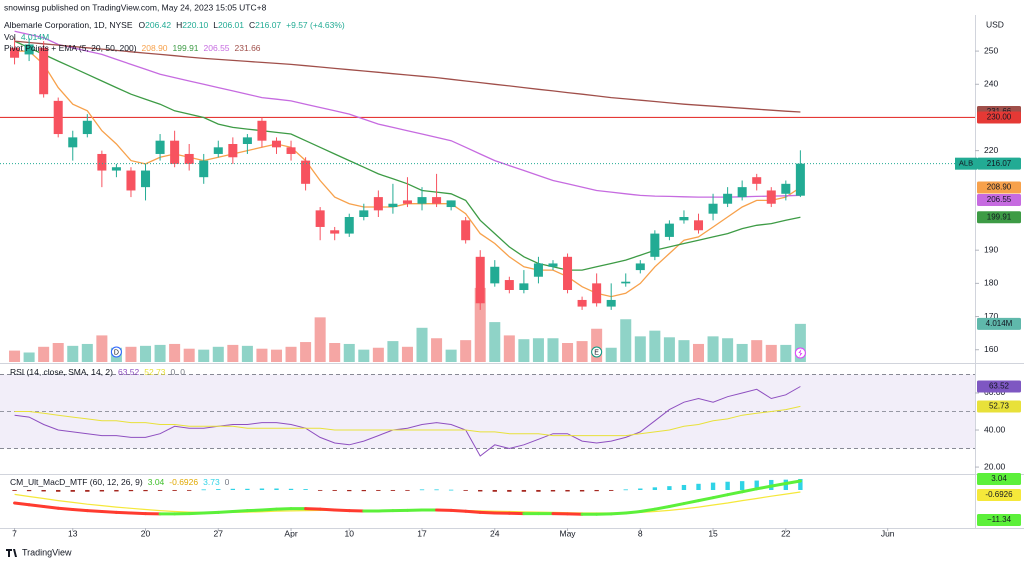 This screenshot has height=564, width=1024. What do you see at coordinates (315, 25) in the screenshot?
I see `legend-value: +9.57 (+4.63%)` at bounding box center [315, 25].